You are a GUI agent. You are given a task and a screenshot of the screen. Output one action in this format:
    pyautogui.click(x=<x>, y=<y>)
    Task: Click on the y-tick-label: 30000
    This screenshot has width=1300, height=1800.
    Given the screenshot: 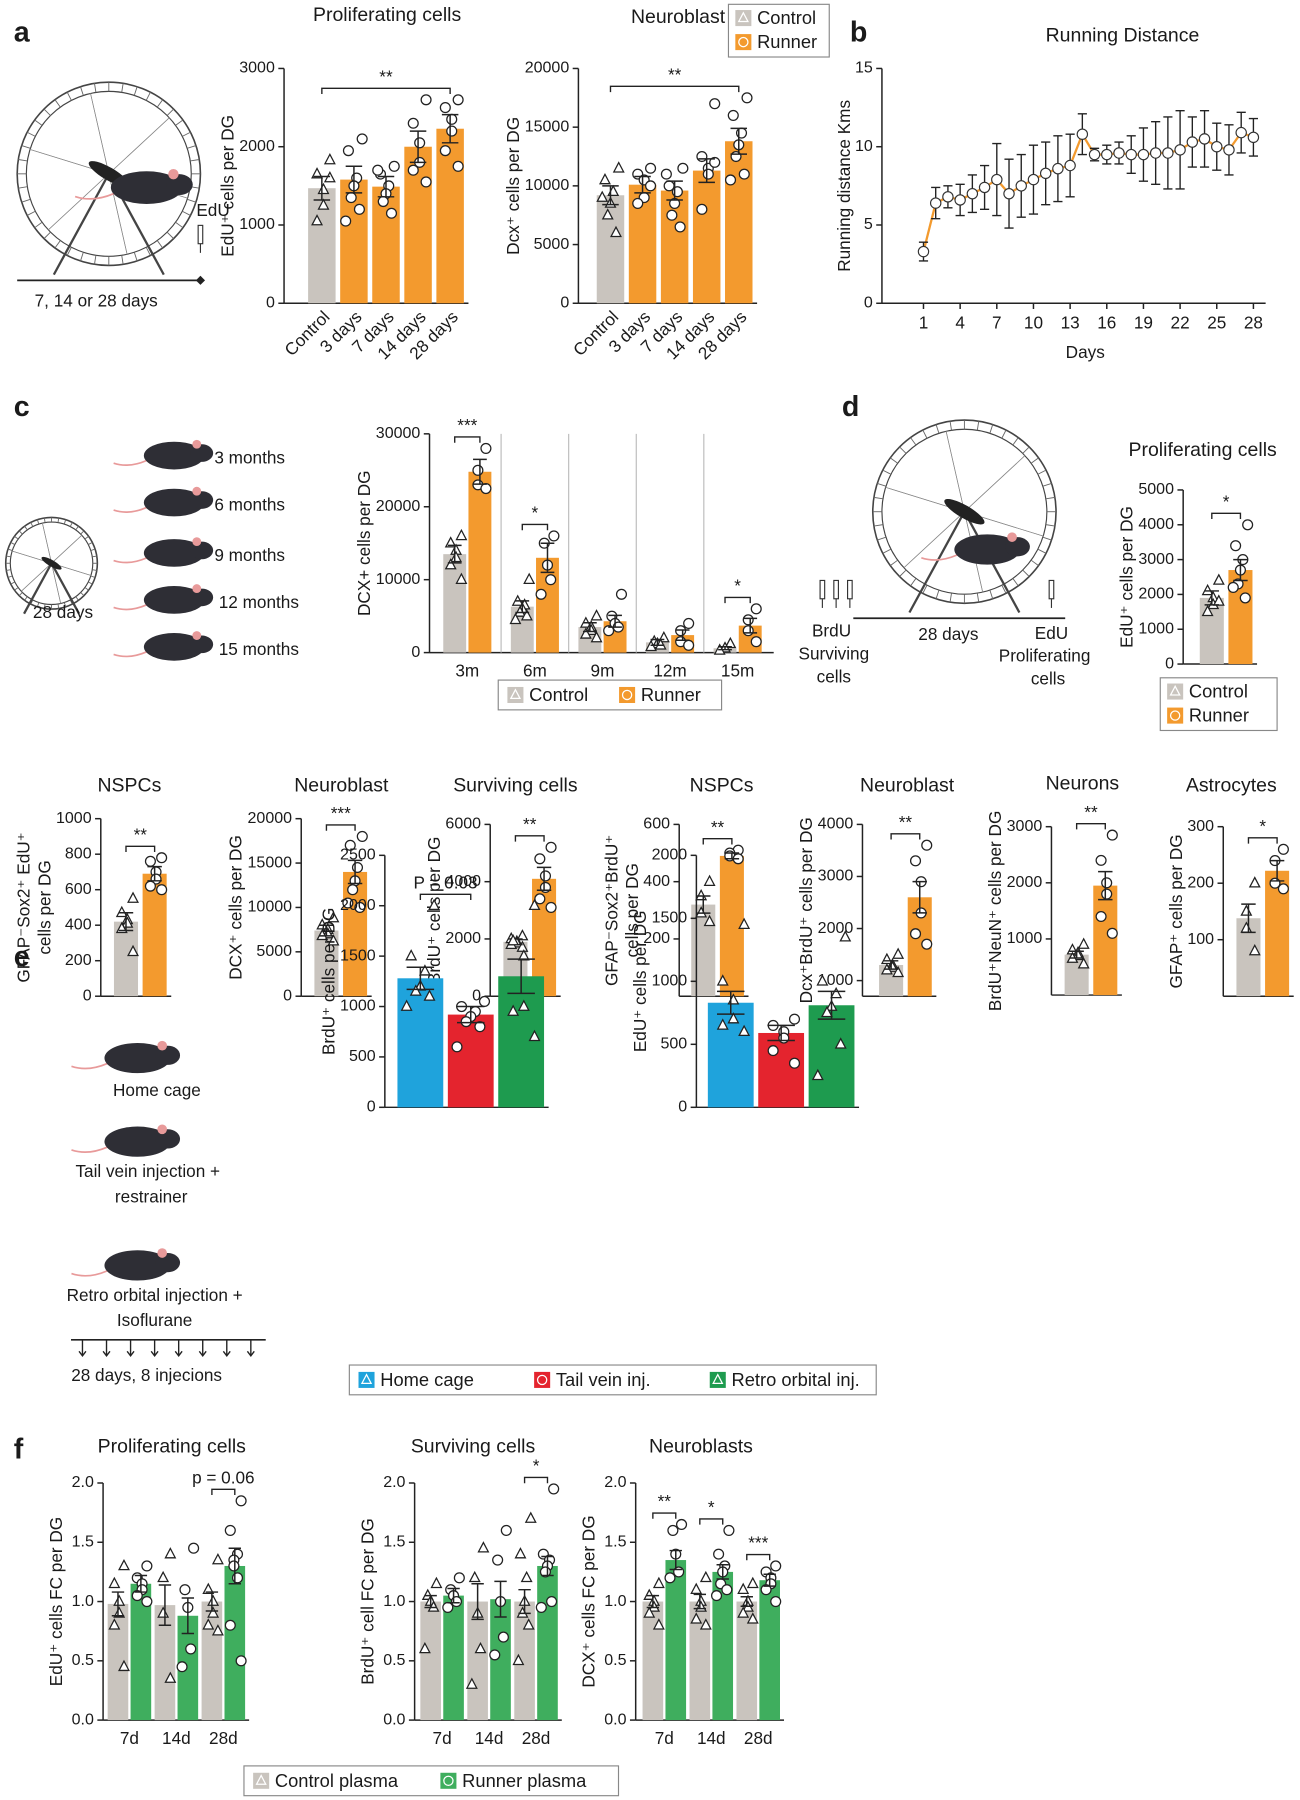 What is the action you would take?
    pyautogui.click(x=398, y=433)
    